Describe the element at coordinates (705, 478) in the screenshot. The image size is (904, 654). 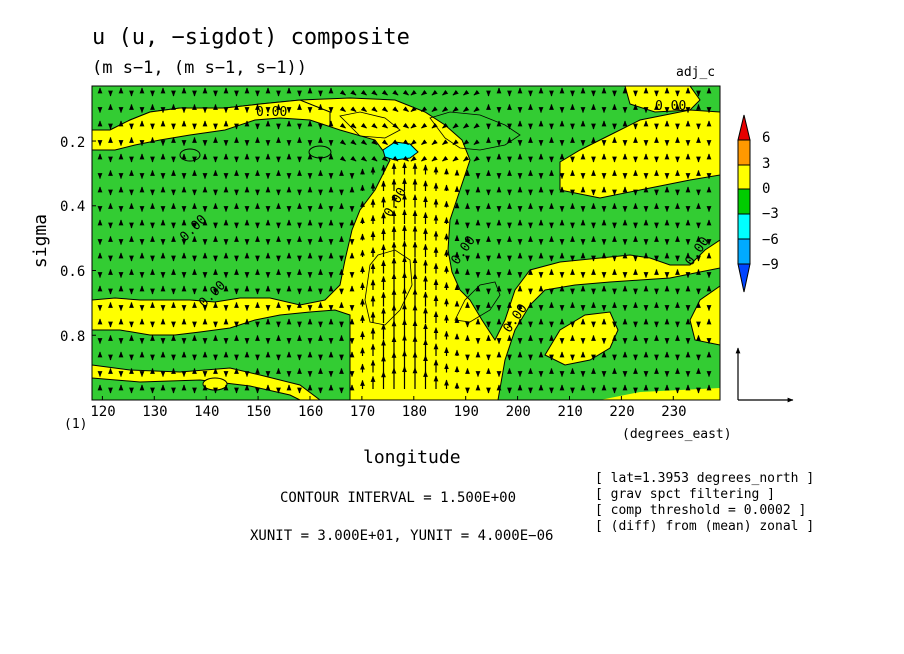
I see `note-line: [ lat=1.3953 degrees_north ]` at that location.